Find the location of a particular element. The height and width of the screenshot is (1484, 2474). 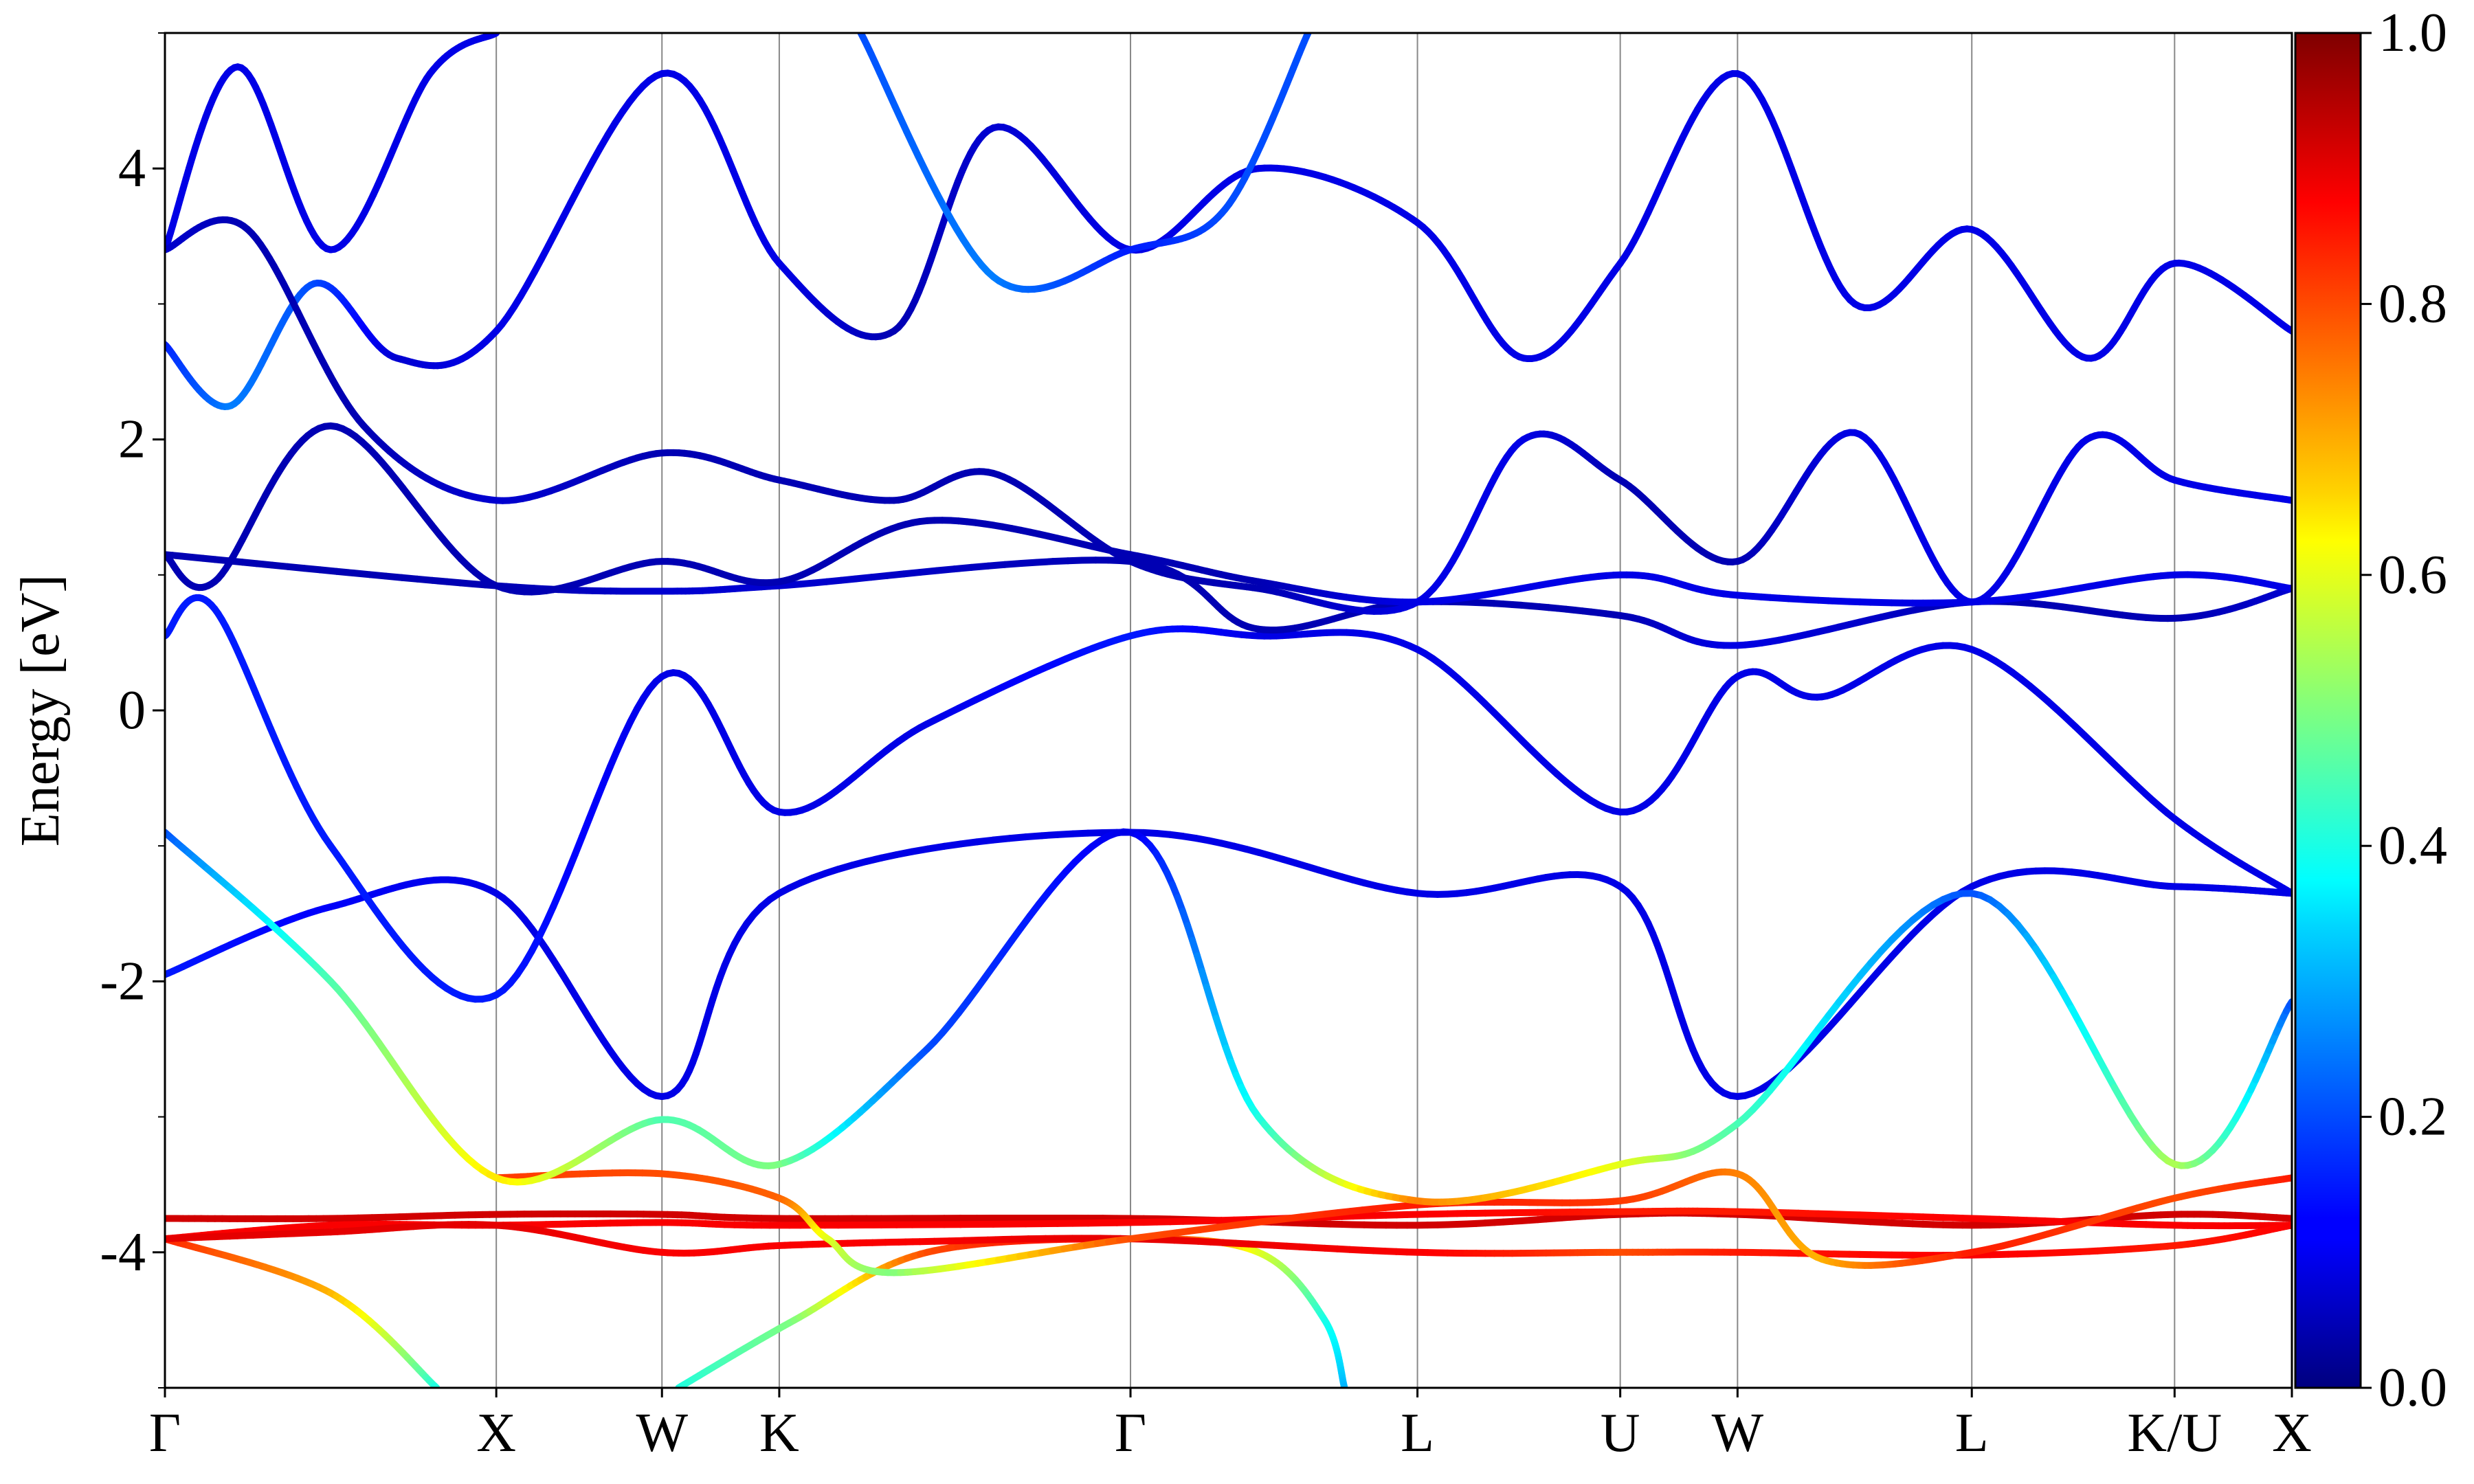

colorbar-tick-label: 0.8 is located at coordinates (2412, 303).